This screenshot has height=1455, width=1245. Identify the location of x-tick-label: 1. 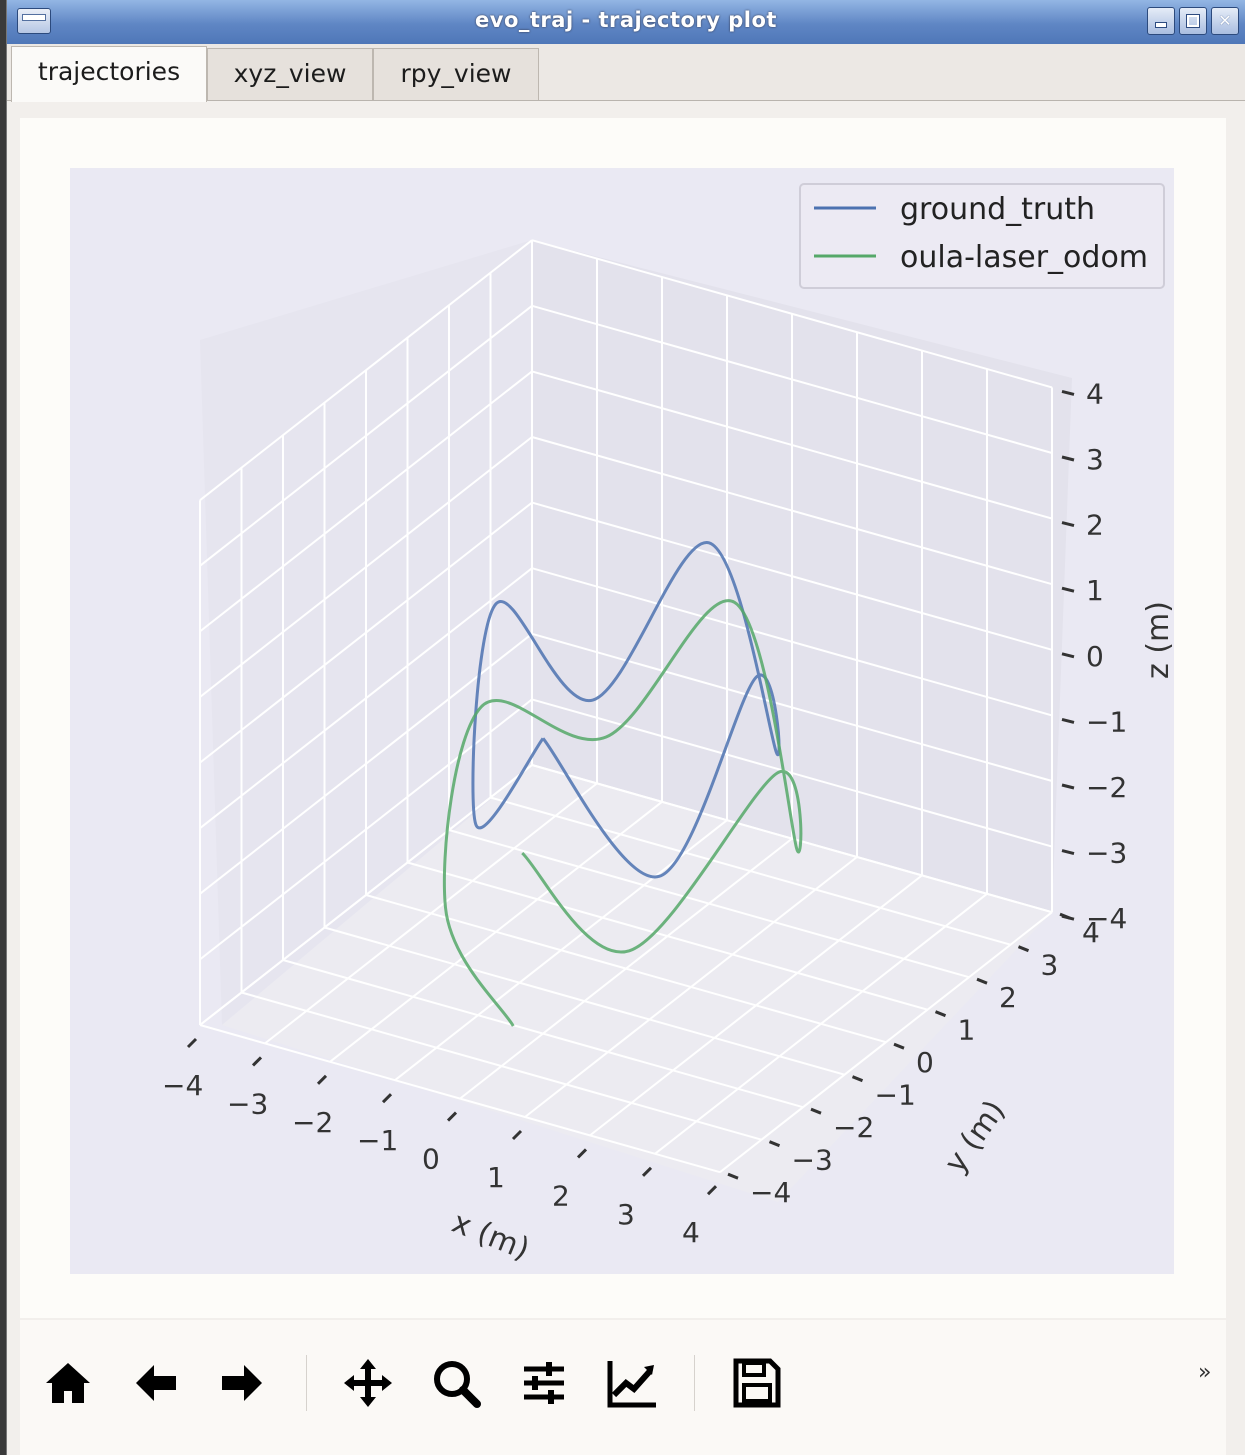
(496, 1177).